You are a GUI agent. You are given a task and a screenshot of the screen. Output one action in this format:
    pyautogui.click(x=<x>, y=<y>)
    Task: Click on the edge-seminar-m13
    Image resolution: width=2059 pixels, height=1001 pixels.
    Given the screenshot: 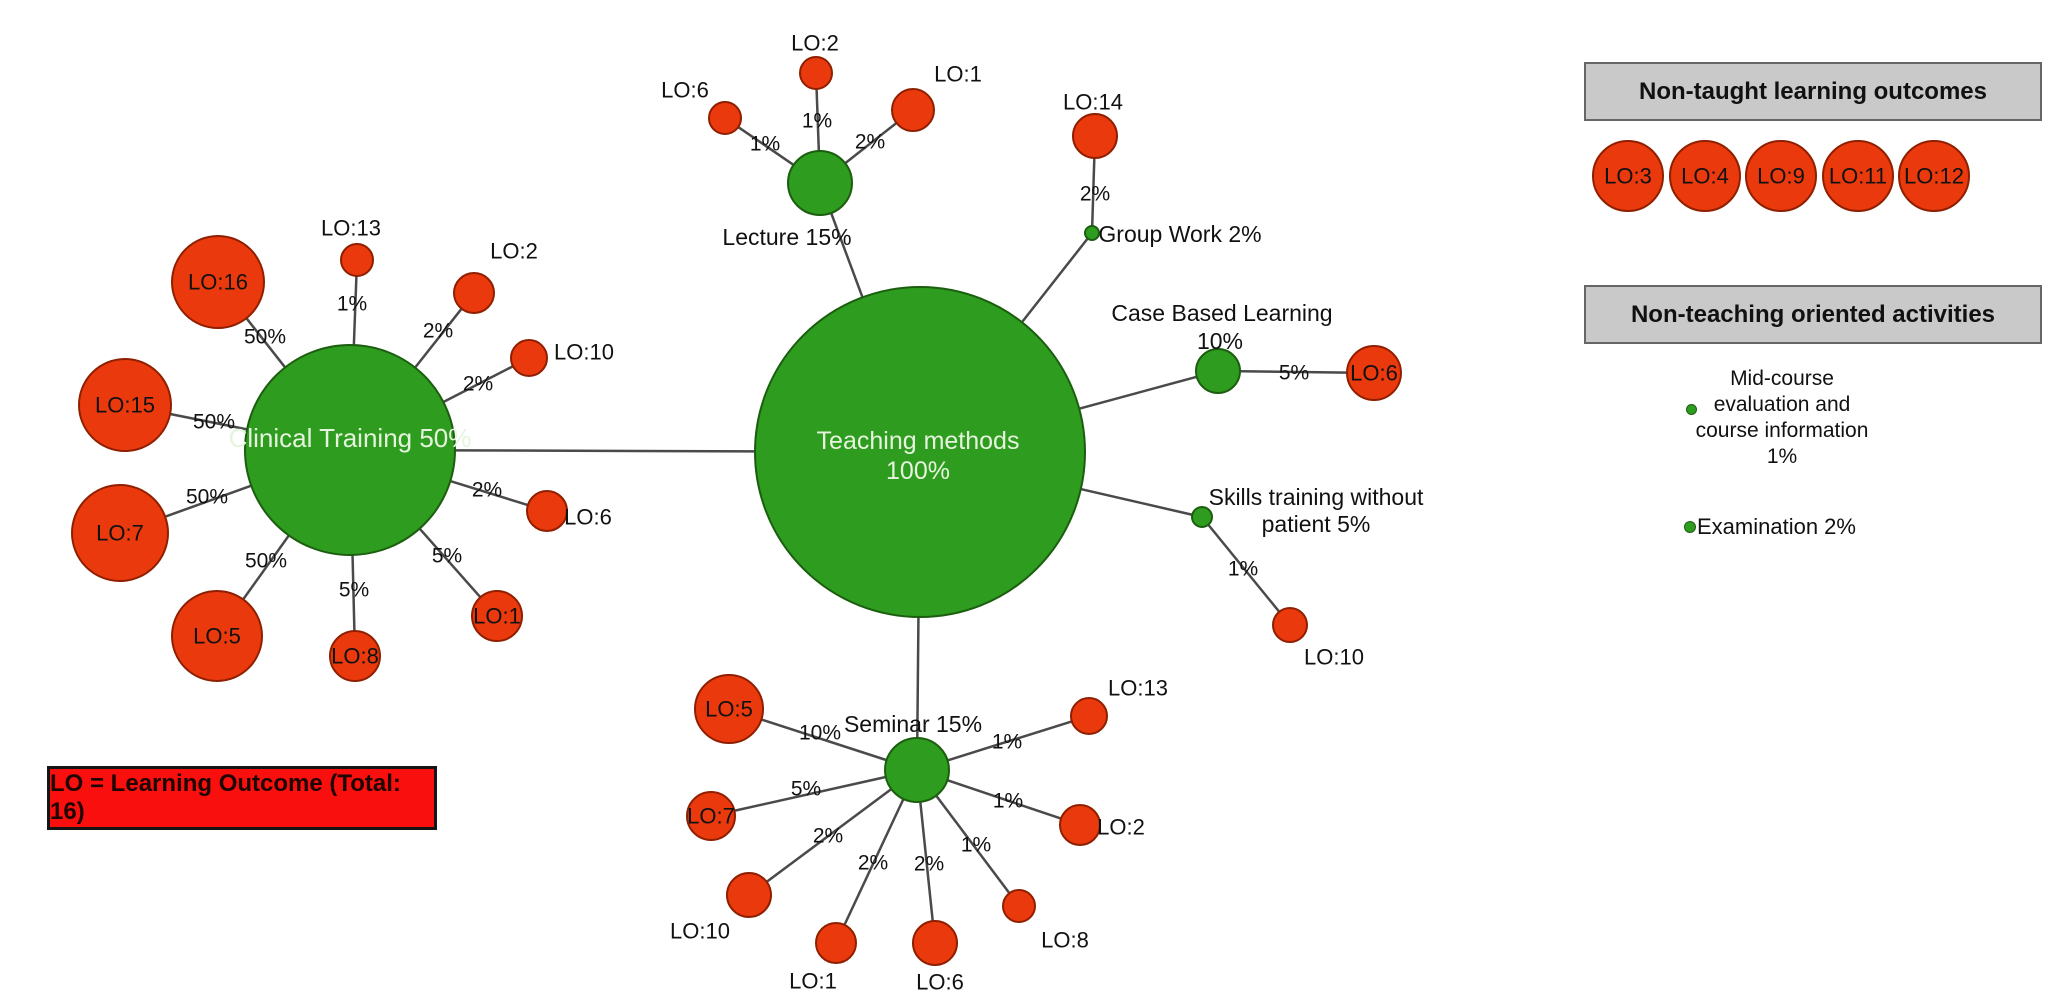 What is the action you would take?
    pyautogui.click(x=1010, y=741)
    